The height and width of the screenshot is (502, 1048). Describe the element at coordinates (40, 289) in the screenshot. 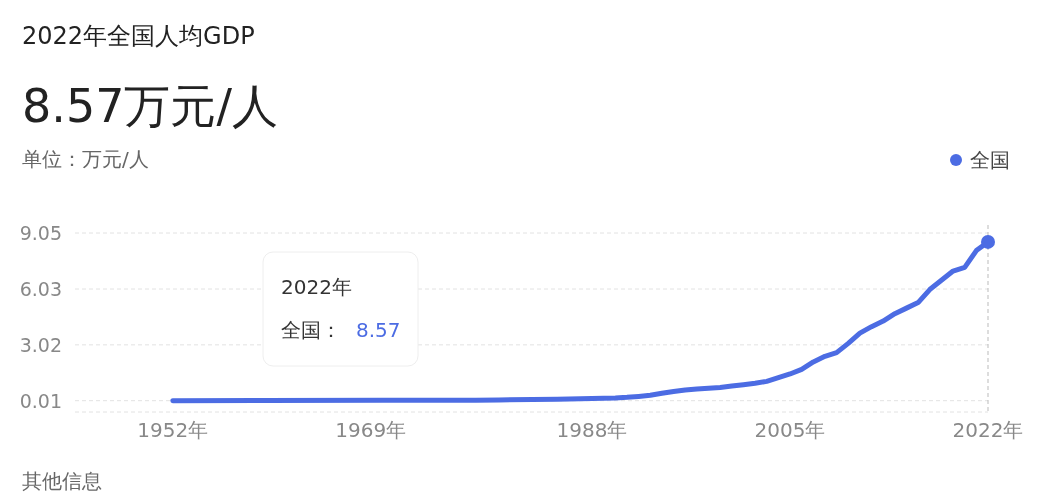

I see `y-tick-label: 6.03` at that location.